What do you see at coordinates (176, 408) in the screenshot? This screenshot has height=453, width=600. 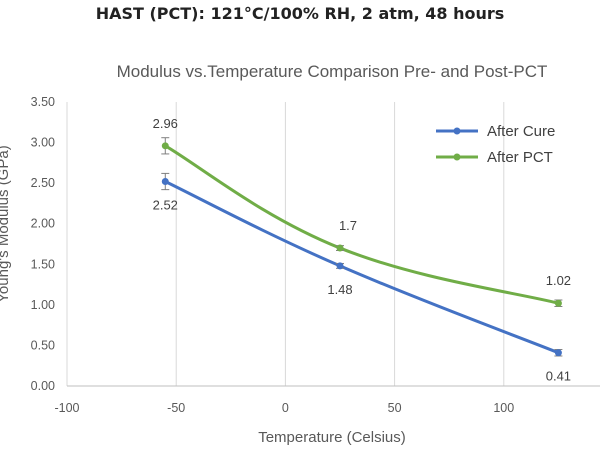 I see `x-tick-label: -50` at bounding box center [176, 408].